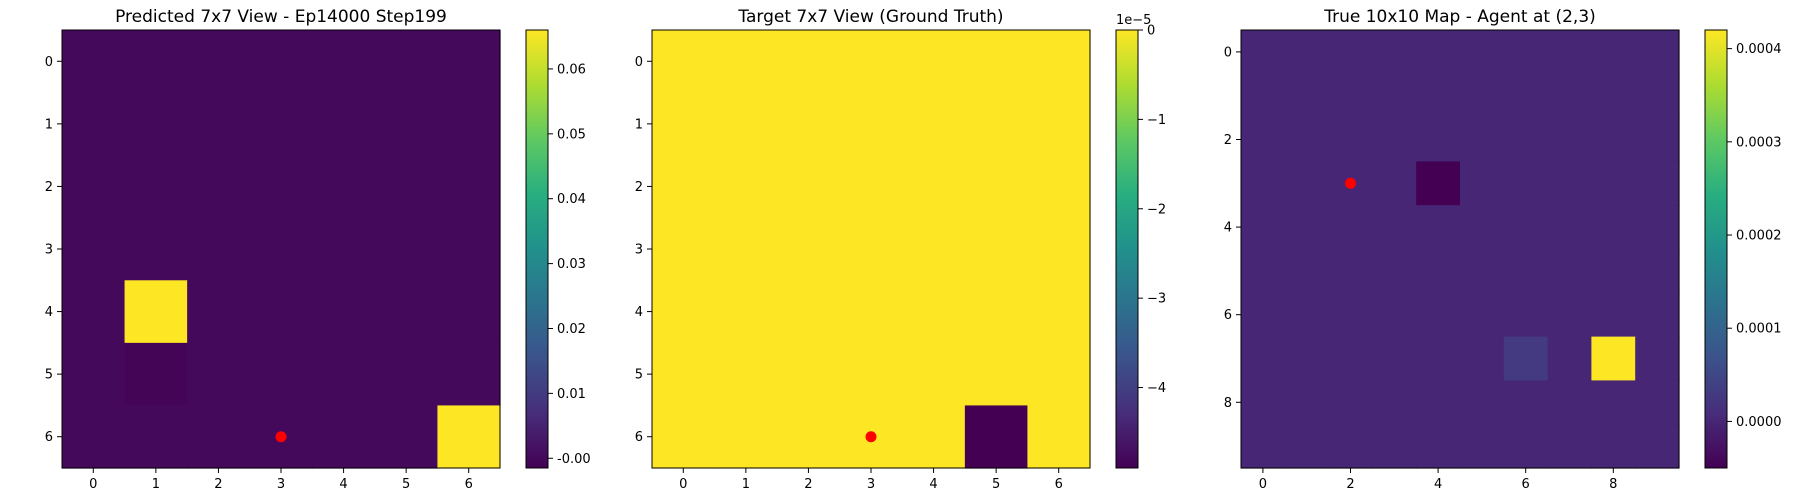 This screenshot has height=500, width=1800. Describe the element at coordinates (639, 437) in the screenshot. I see `y-tick-label: 6` at that location.